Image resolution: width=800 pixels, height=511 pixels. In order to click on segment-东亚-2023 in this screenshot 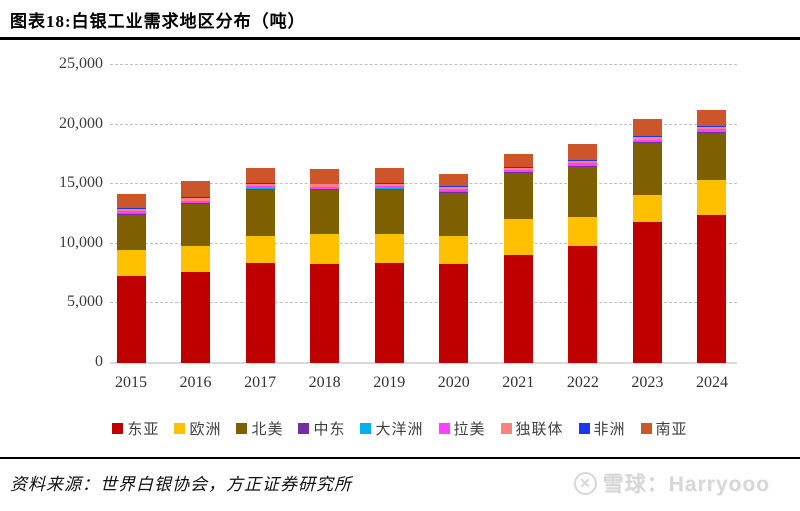, I will do `click(647, 292)`.